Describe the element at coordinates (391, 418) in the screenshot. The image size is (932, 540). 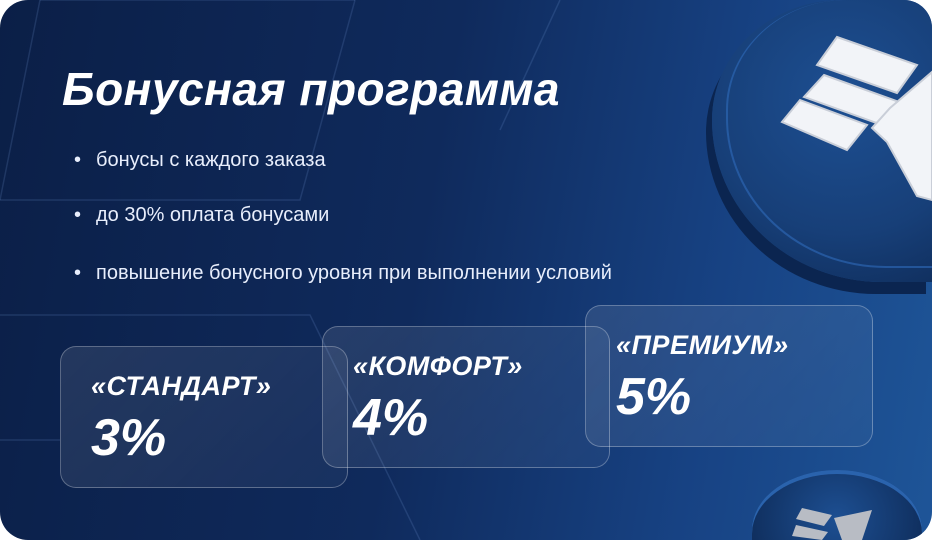
I see `level-percent: 4%` at that location.